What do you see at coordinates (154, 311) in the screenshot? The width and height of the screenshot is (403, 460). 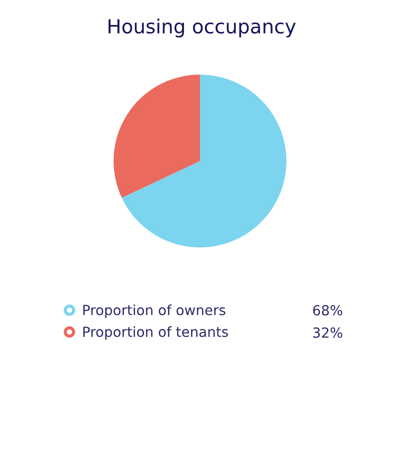 I see `legend-label: Proportion of owners` at bounding box center [154, 311].